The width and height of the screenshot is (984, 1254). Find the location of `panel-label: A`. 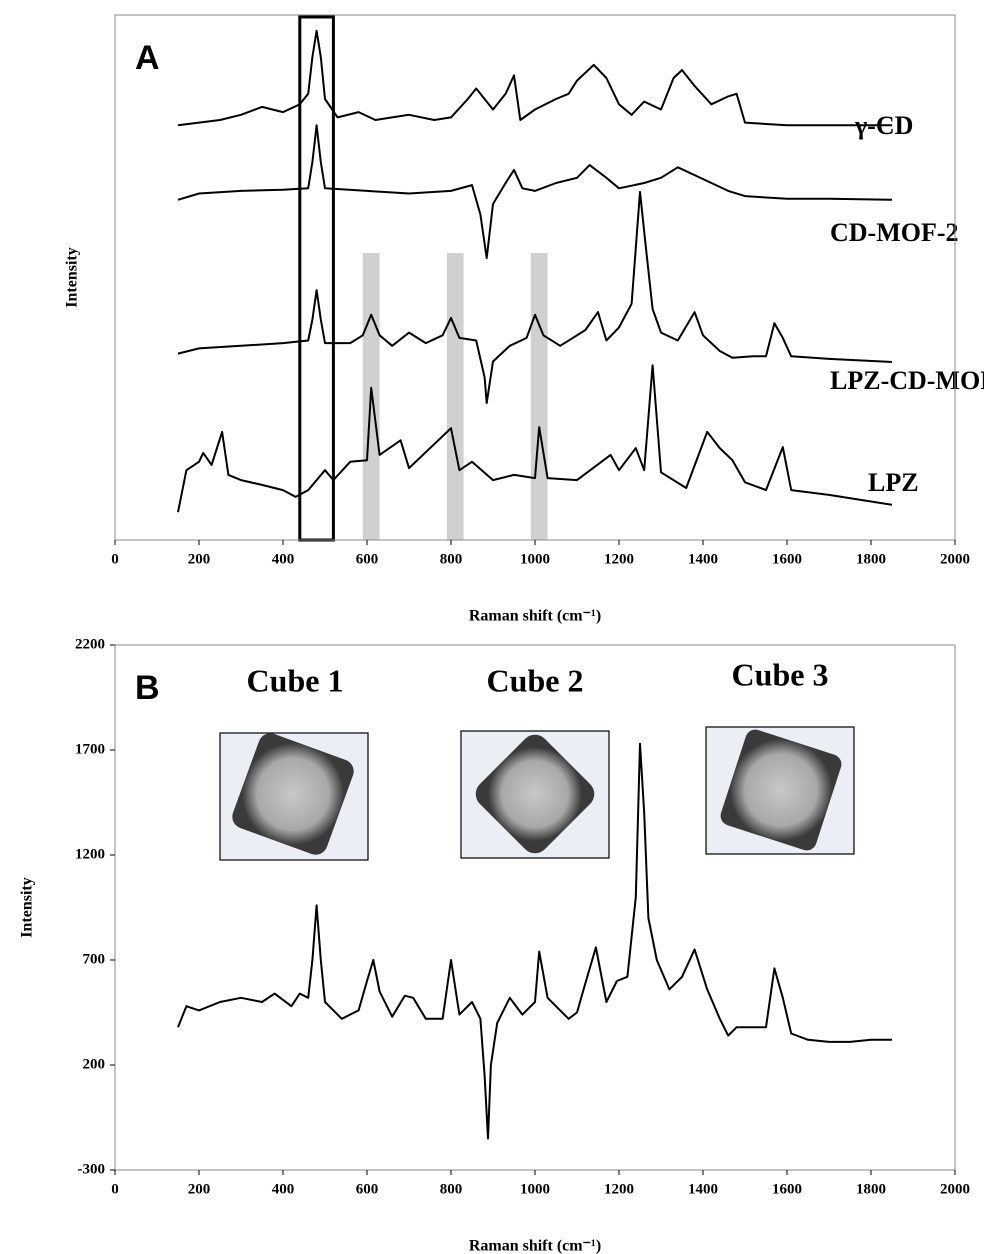

panel-label: A is located at coordinates (147, 58).